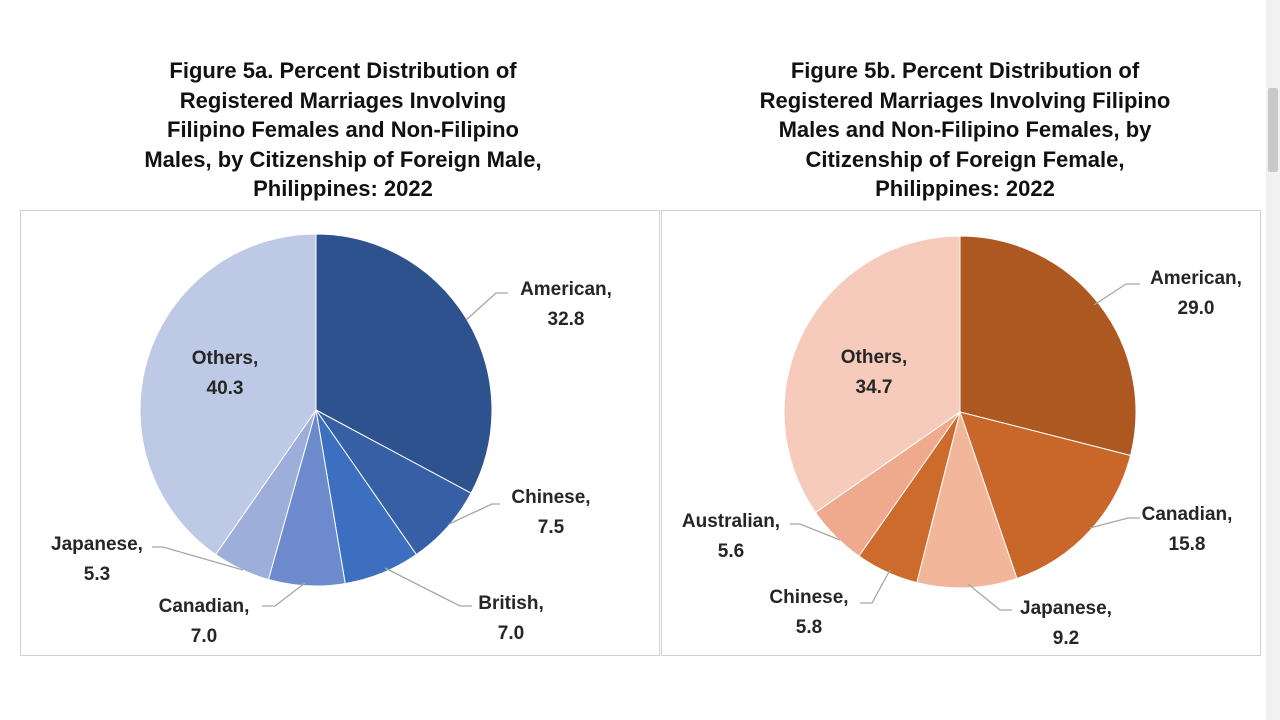 This screenshot has width=1280, height=720. What do you see at coordinates (97, 544) in the screenshot?
I see `pie-a-label-japanese: Japanese,` at bounding box center [97, 544].